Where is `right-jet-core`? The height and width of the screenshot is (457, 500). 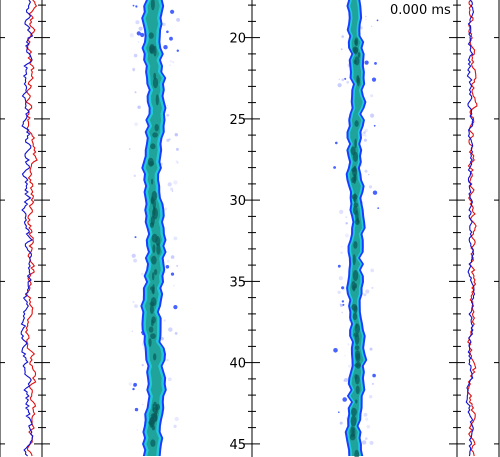
right-jet-core is located at coordinates (356, 228).